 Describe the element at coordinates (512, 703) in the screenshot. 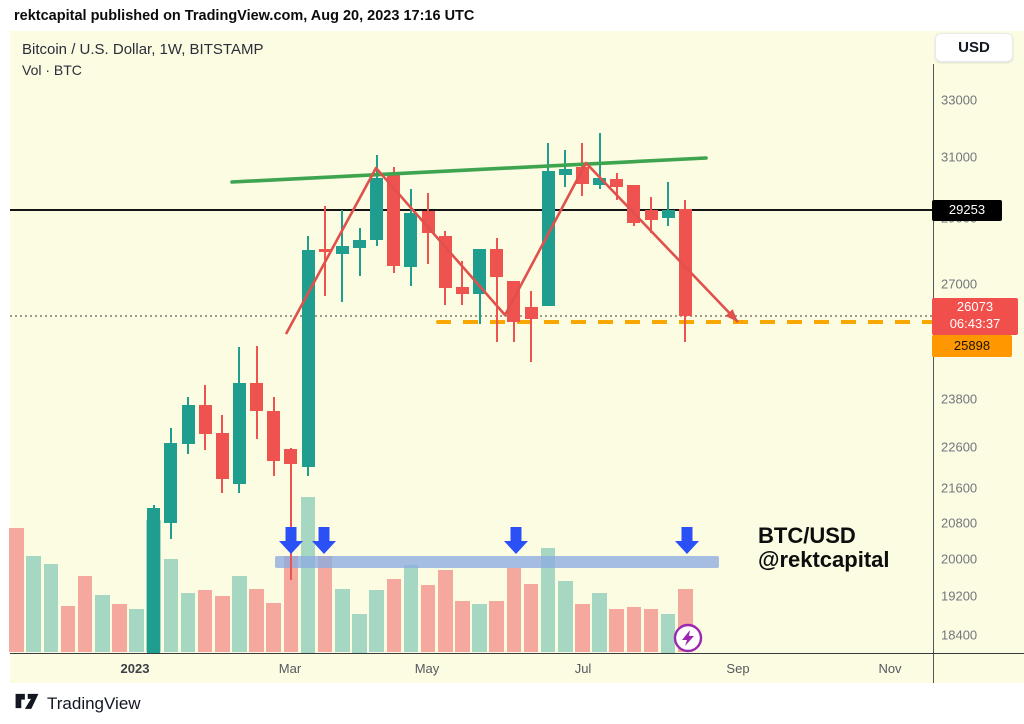

I see `footer: TradingView` at that location.